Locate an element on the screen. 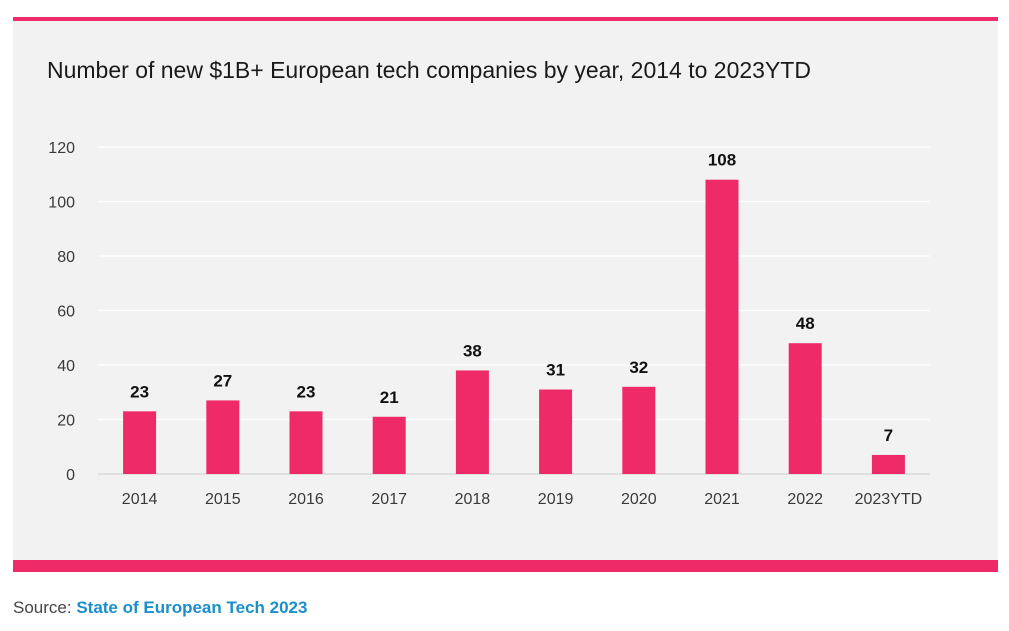  bar-value-label: 108 is located at coordinates (722, 160).